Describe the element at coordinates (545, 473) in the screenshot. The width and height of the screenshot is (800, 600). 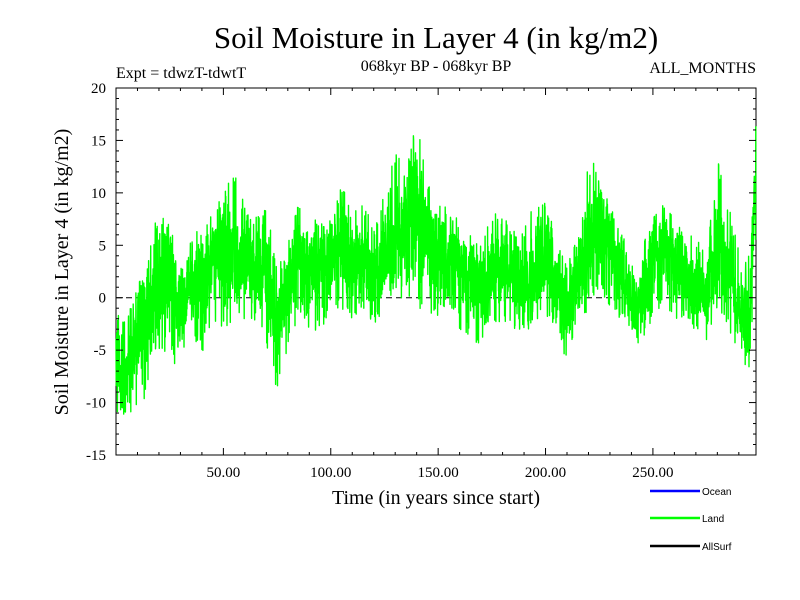
I see `x-tick-label: 200.00` at that location.